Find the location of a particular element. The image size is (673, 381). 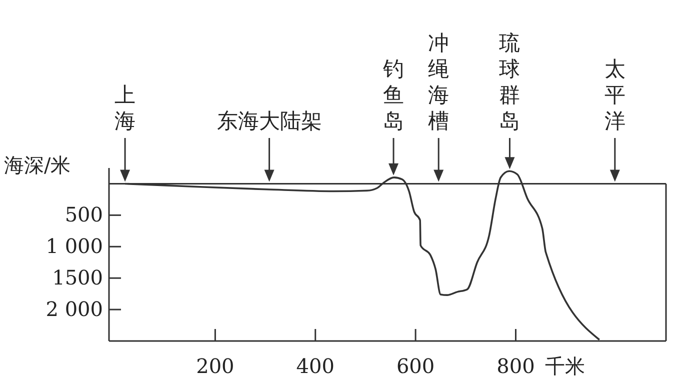

y-tick-label: 1 000 is located at coordinates (74, 246).